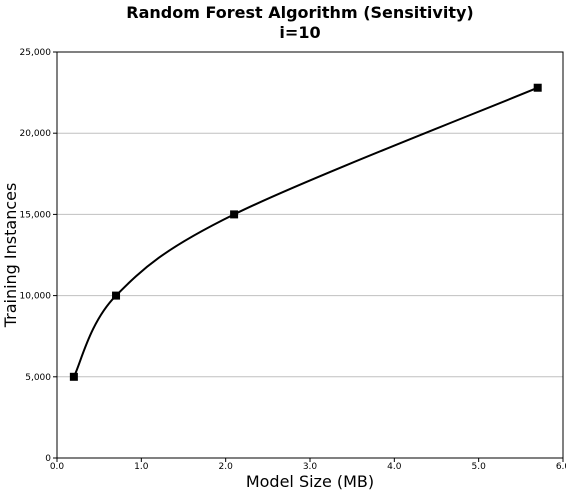 This screenshot has height=493, width=566. I want to click on chart-title-line-1: Random Forest Algorithm (Sensitivity), so click(299, 12).